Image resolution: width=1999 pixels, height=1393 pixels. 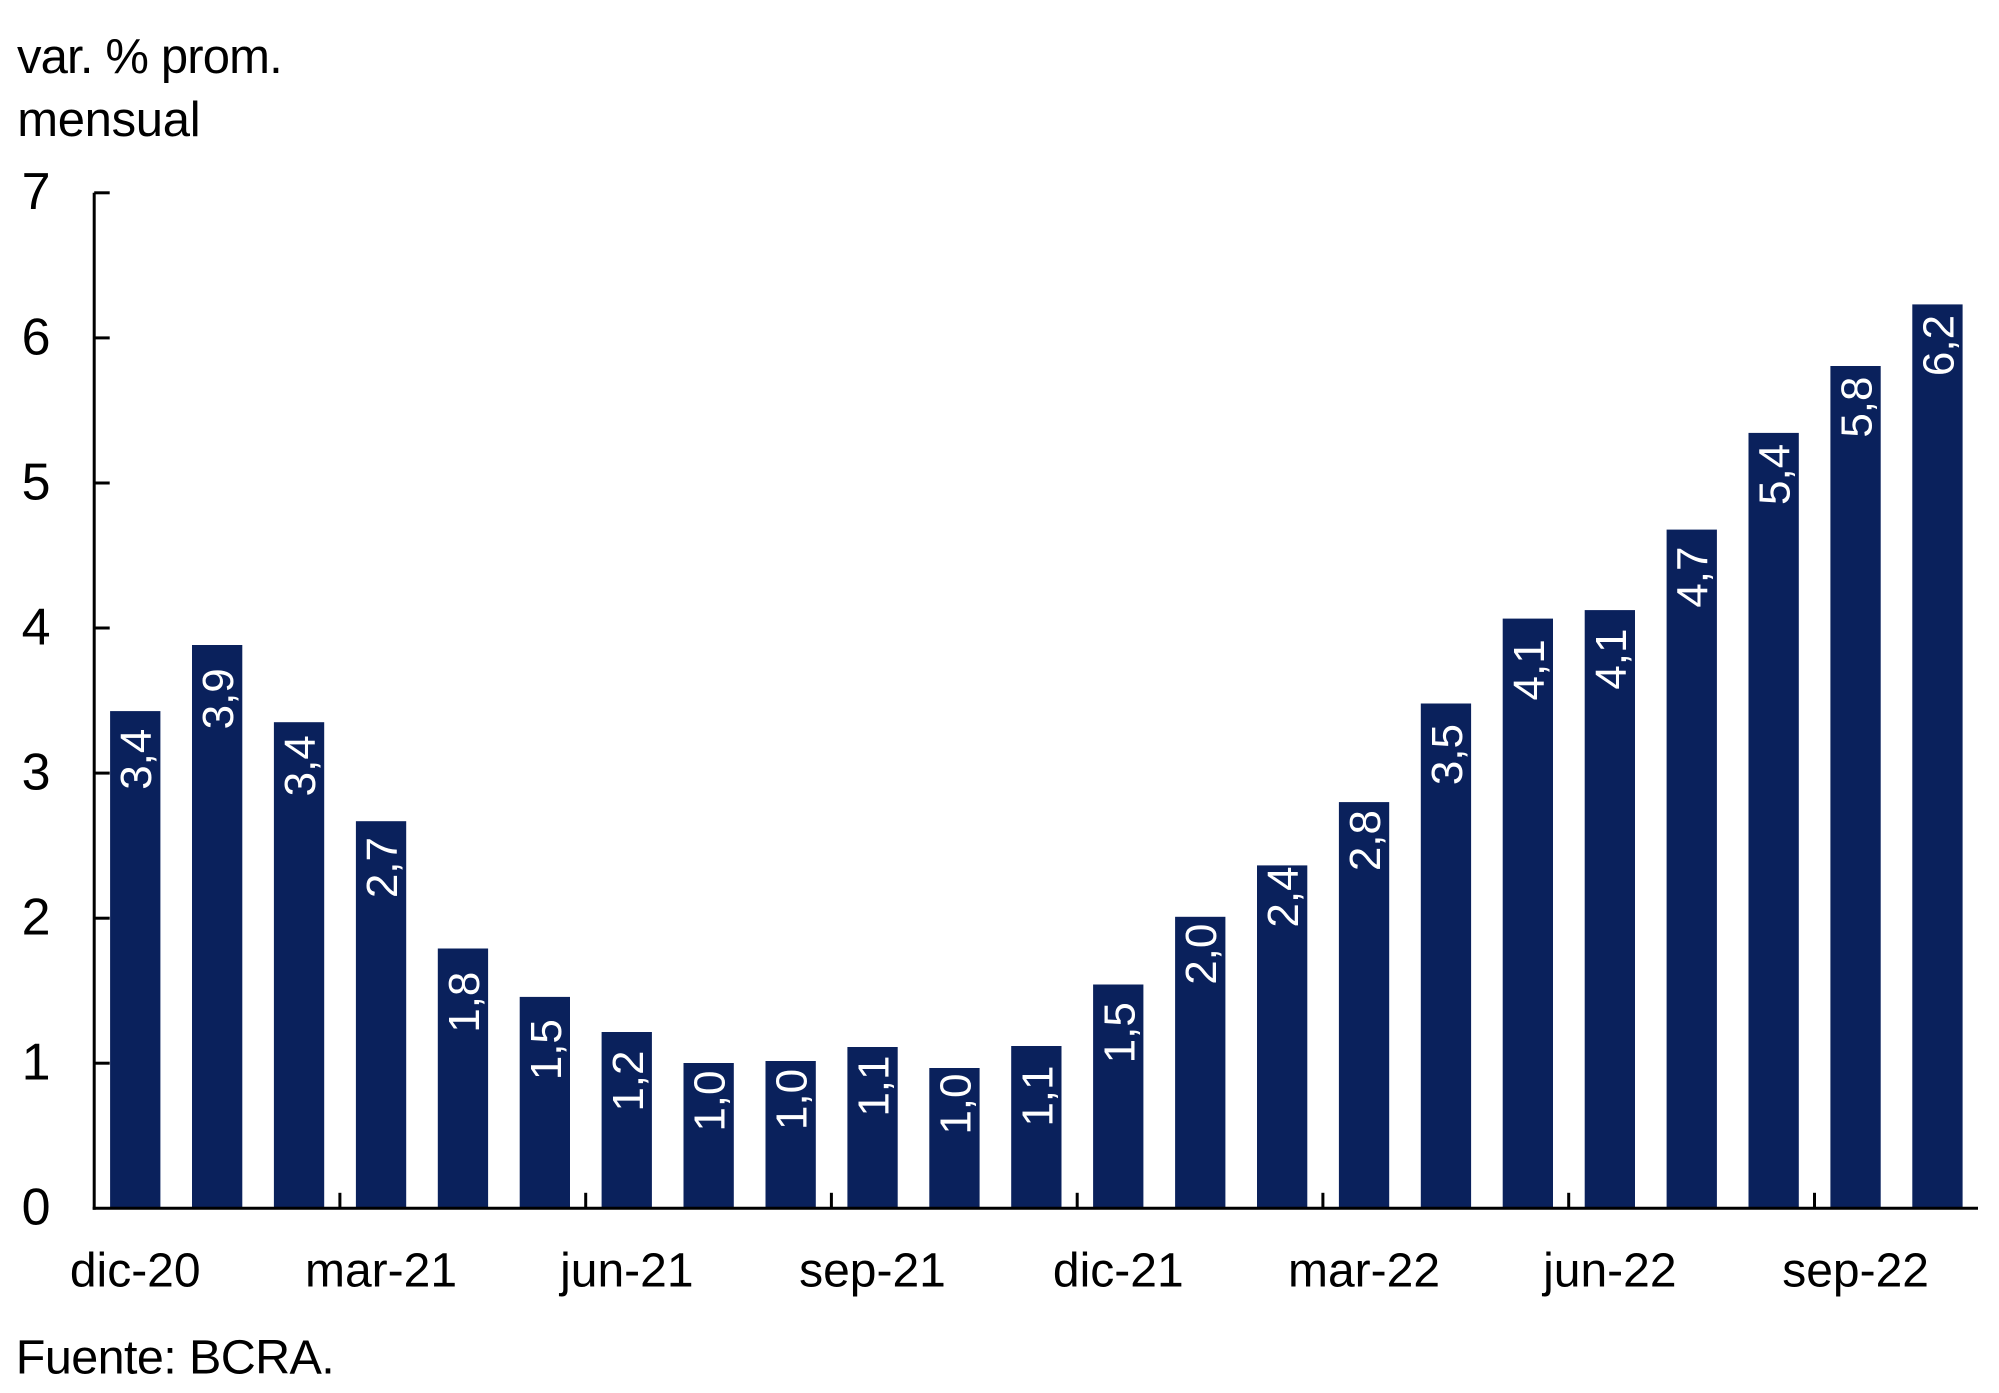 I want to click on svg-text: 2,8, so click(x=1365, y=840).